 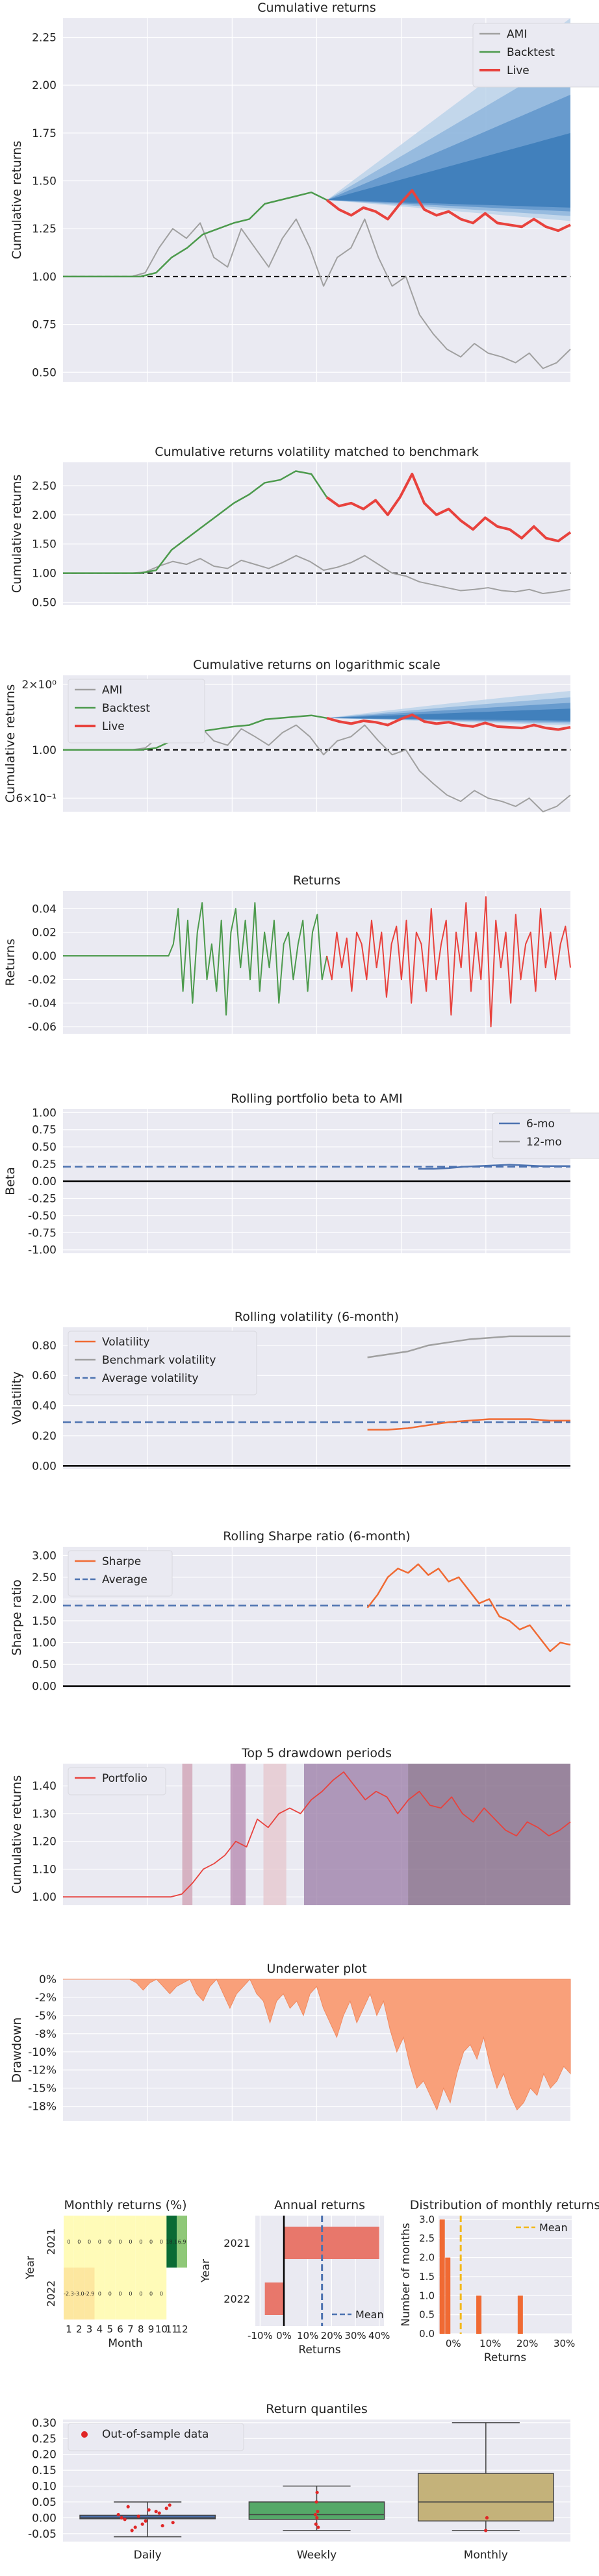 What do you see at coordinates (236, 2243) in the screenshot?
I see `y-tick-label: 2021` at bounding box center [236, 2243].